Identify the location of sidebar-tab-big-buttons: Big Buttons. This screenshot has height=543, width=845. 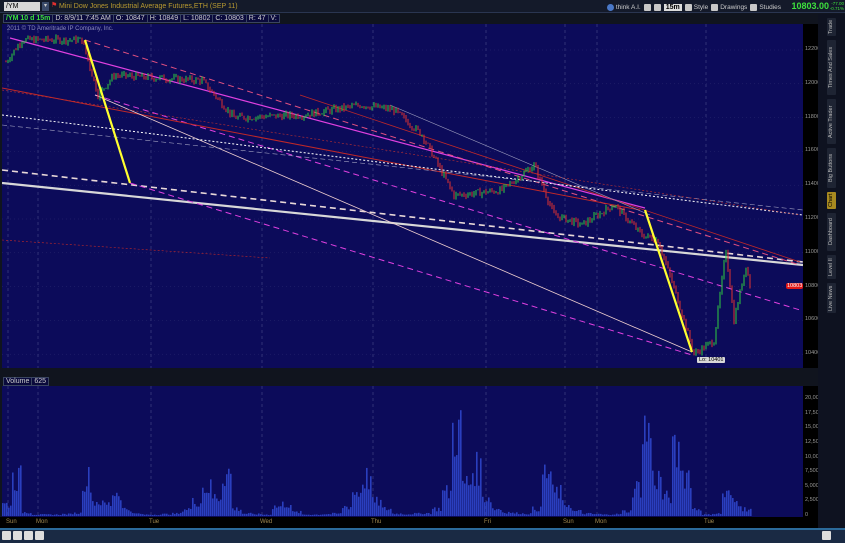
(831, 168).